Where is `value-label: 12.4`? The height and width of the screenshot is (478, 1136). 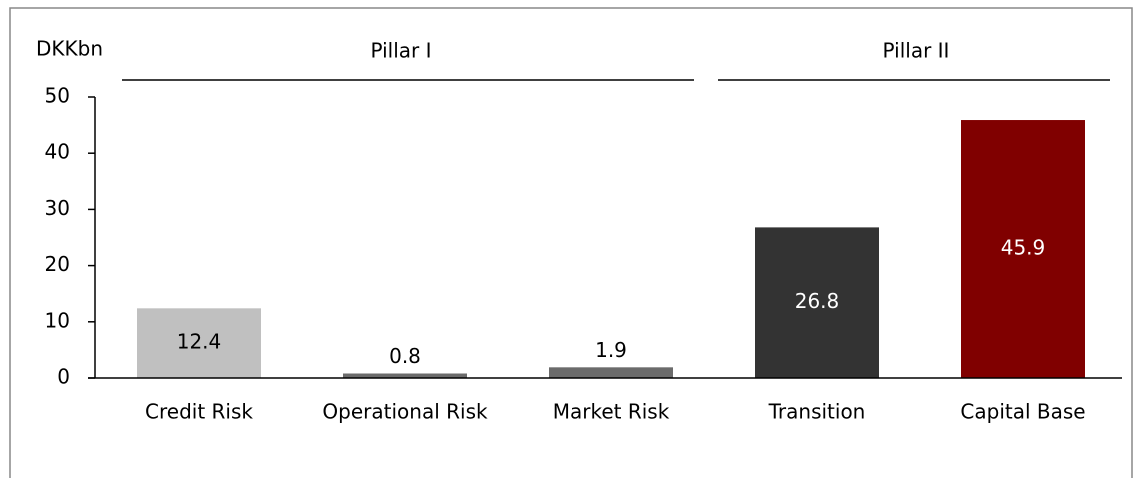
value-label: 12.4 is located at coordinates (199, 342).